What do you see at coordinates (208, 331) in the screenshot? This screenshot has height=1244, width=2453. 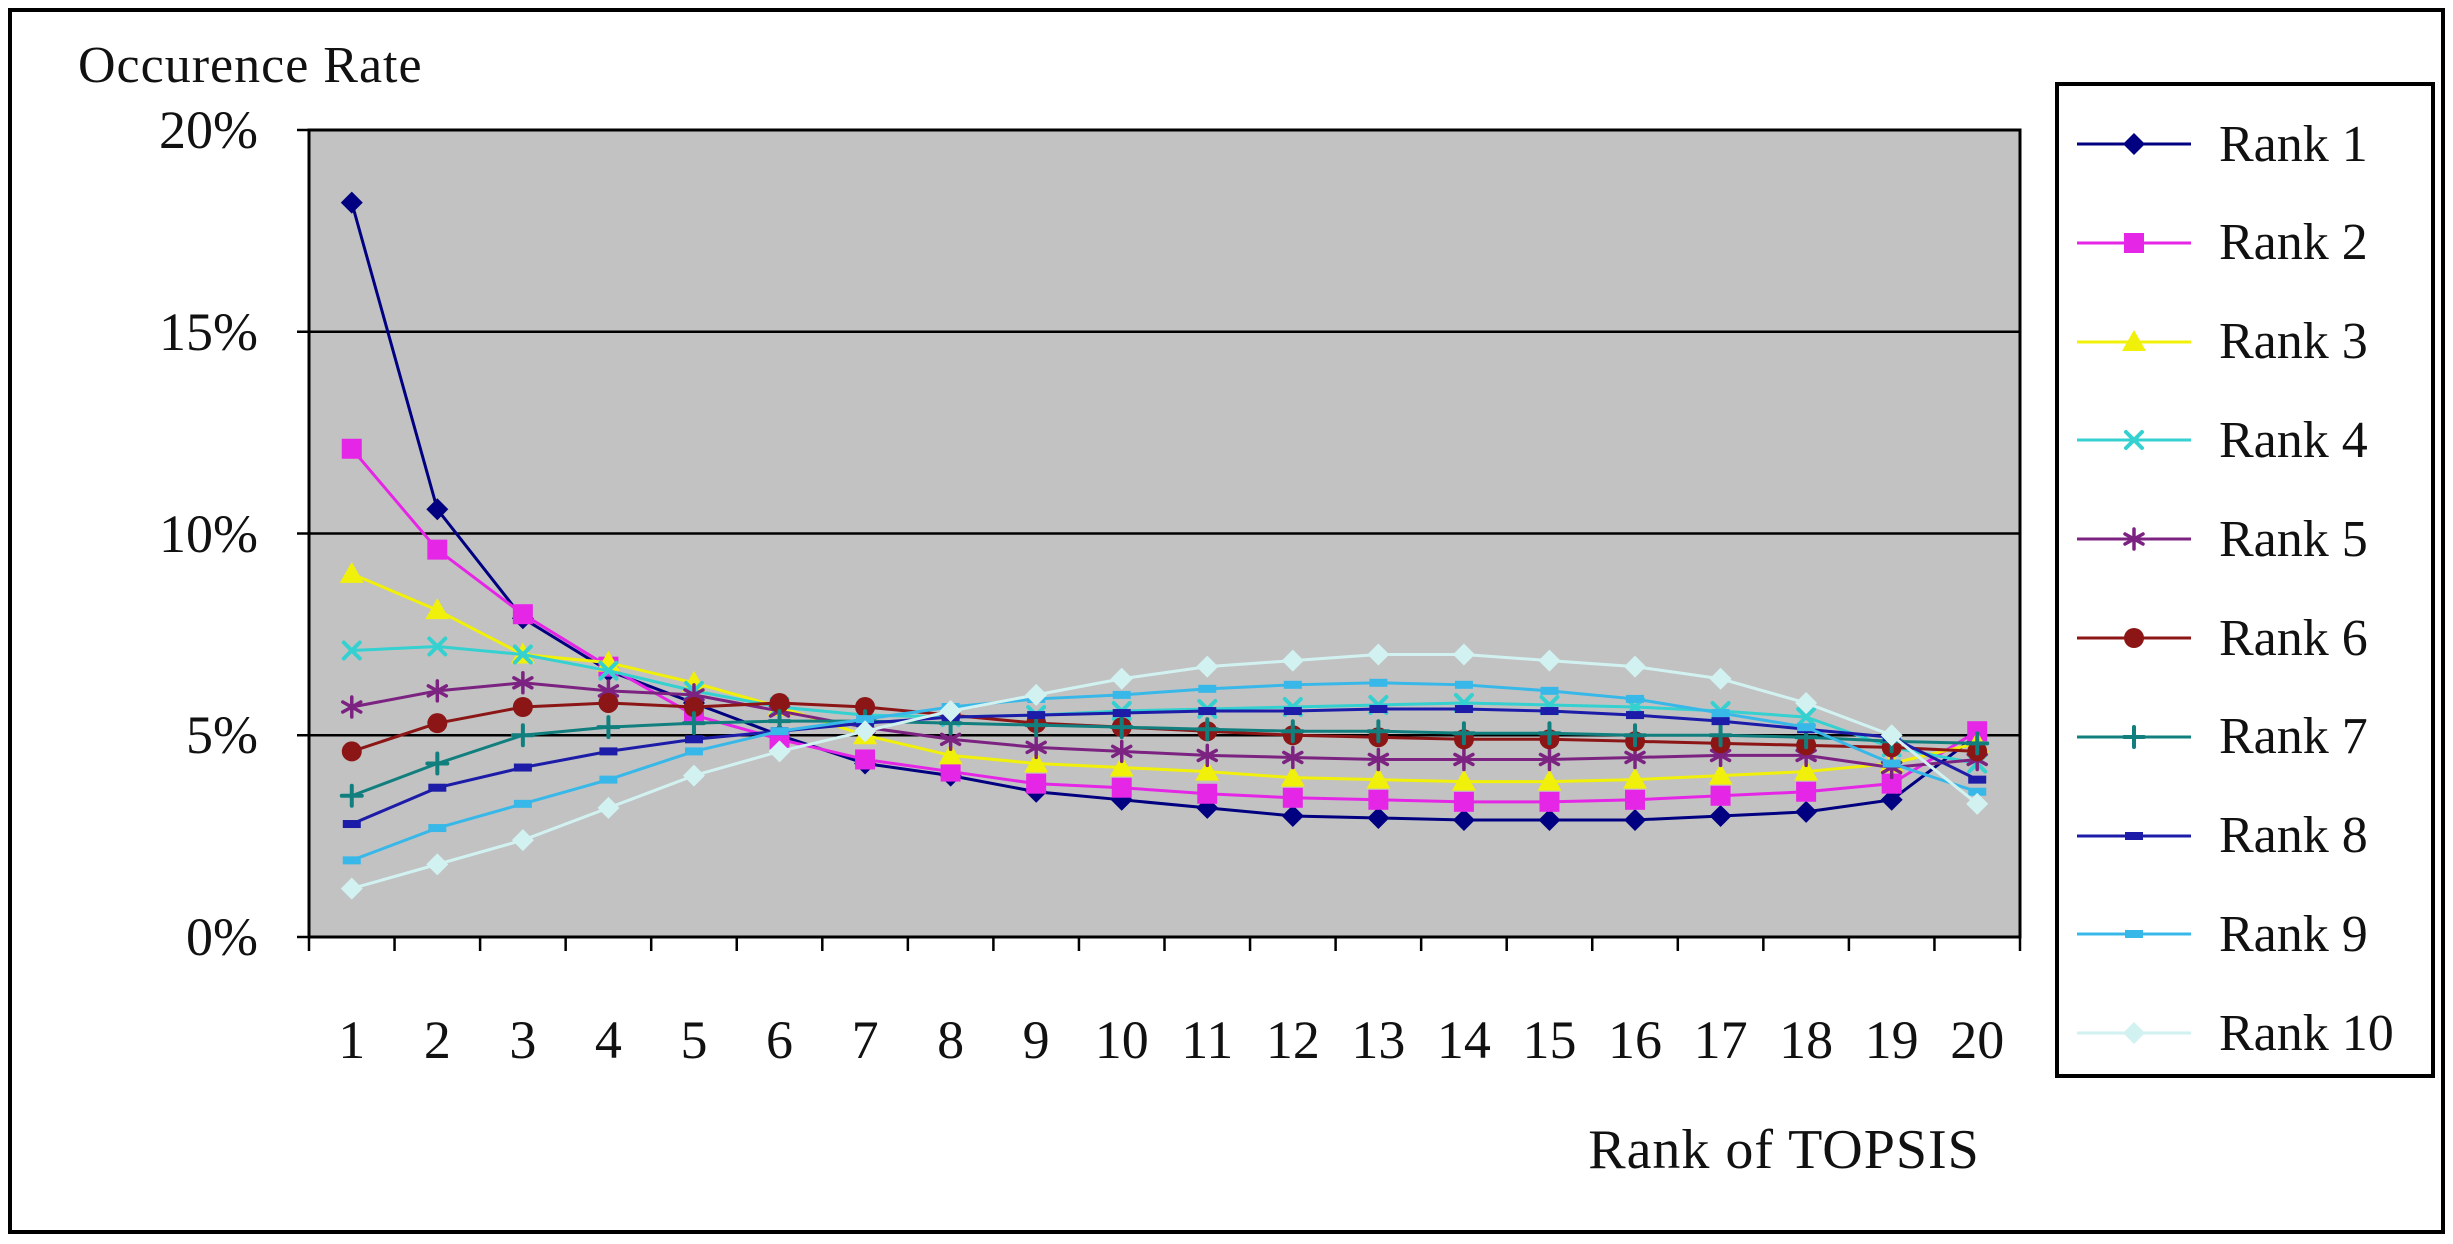 I see `y-tick-label: 15%` at bounding box center [208, 331].